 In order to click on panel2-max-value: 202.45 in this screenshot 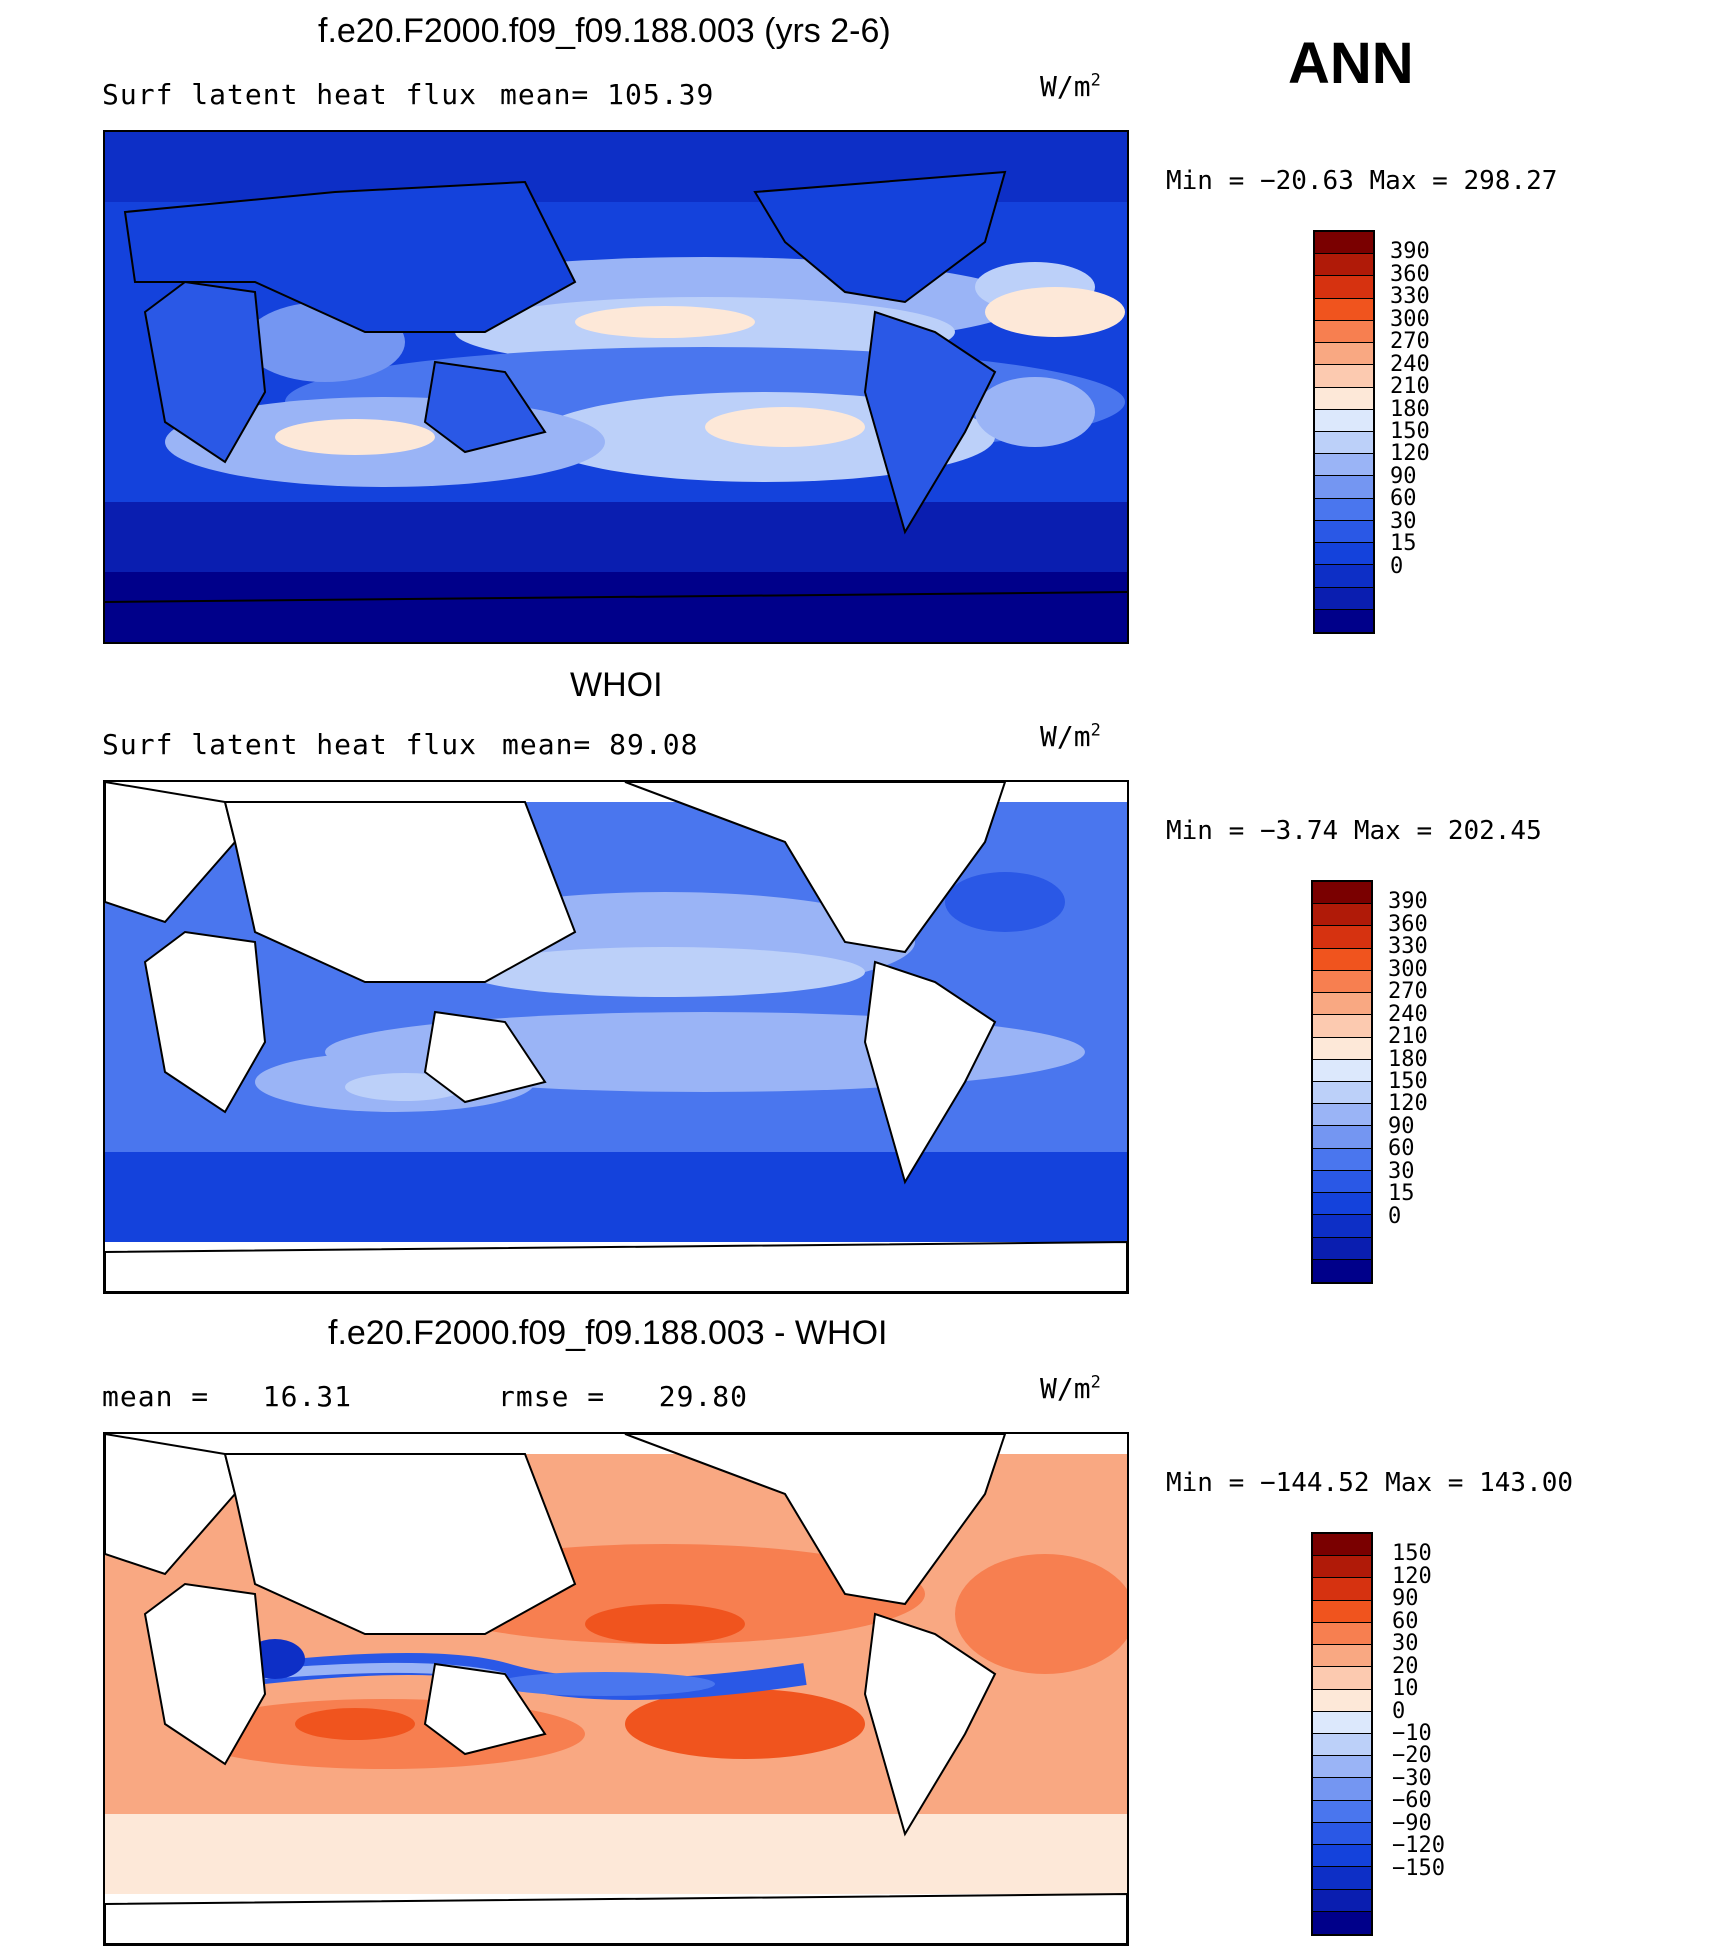, I will do `click(1494, 831)`.